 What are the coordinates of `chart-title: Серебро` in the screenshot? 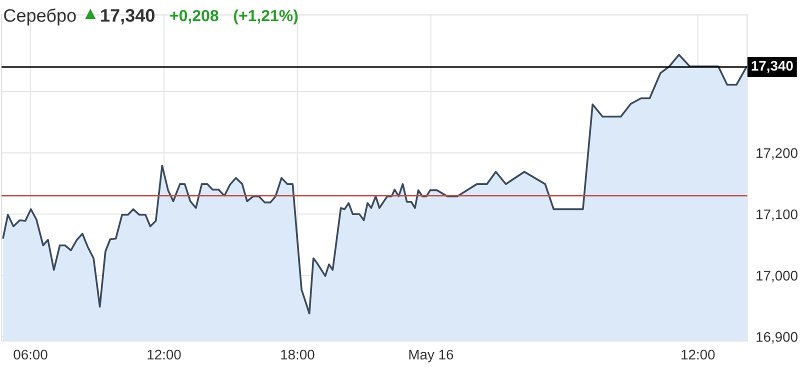 It's located at (40, 17).